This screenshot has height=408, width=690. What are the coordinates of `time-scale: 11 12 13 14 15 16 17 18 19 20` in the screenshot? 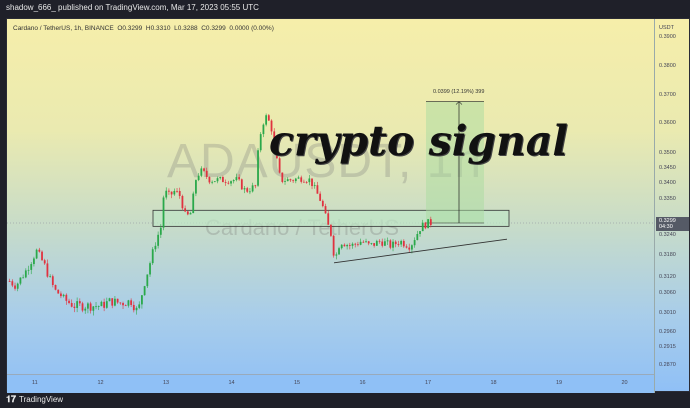 It's located at (330, 383).